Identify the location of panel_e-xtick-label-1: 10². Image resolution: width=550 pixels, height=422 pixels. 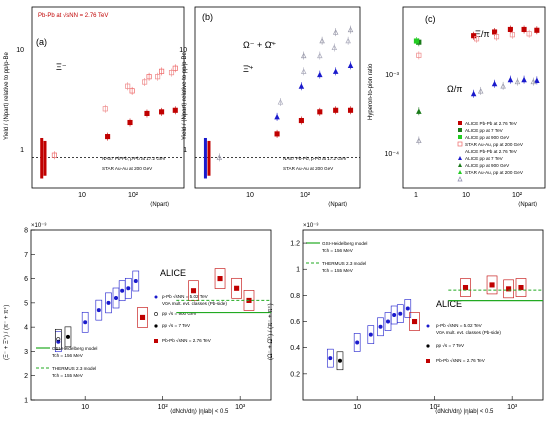
(435, 407).